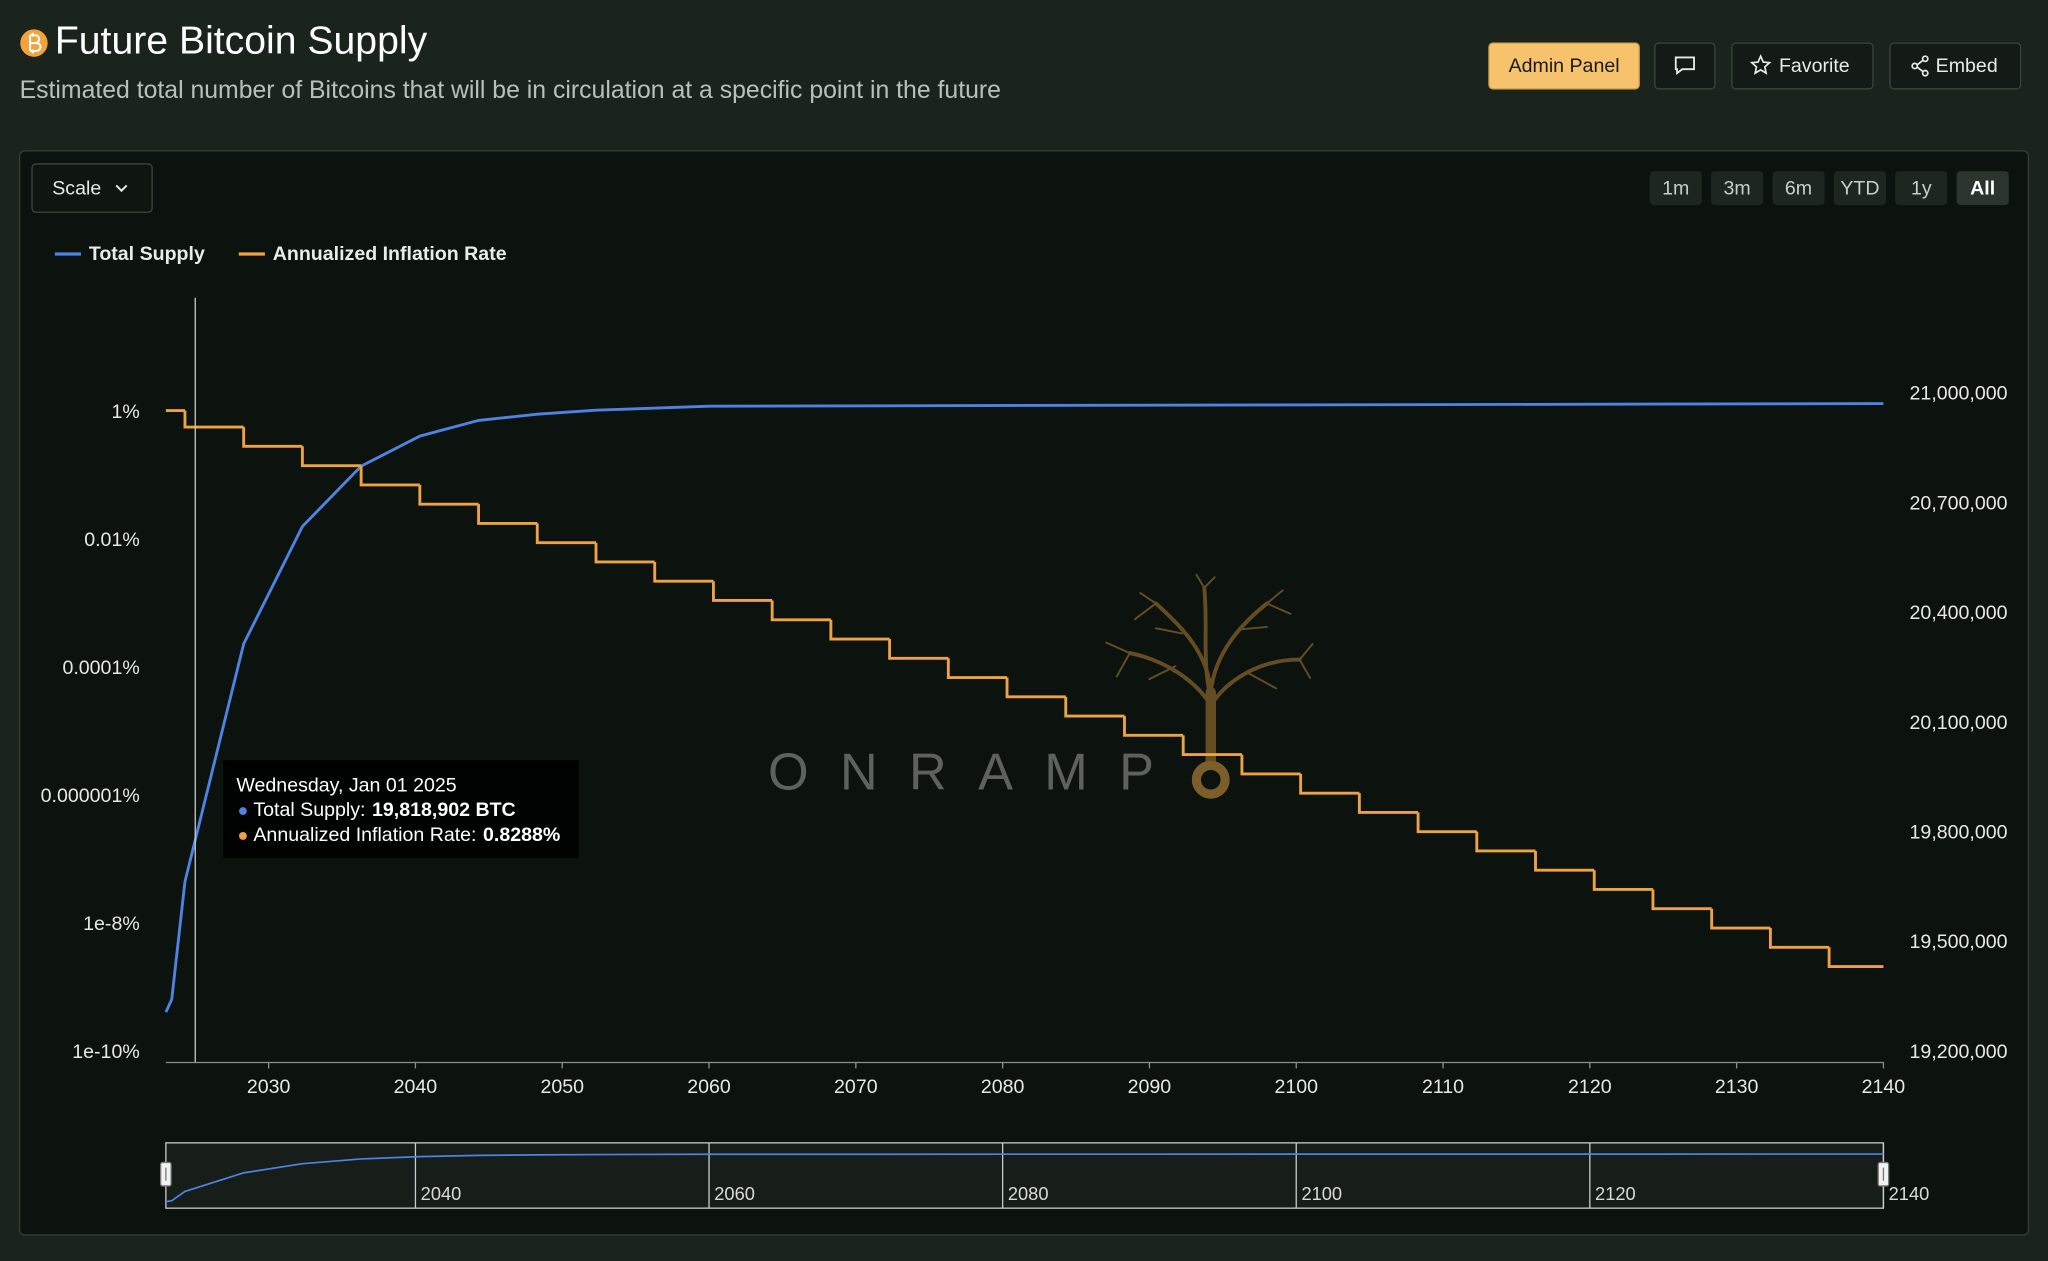  Describe the element at coordinates (105, 1052) in the screenshot. I see `y-tick-label: 1e-10%` at that location.